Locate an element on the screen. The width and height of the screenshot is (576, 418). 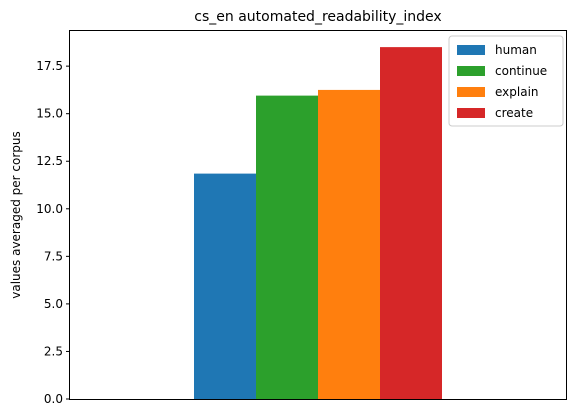
y-tick-label: 7.5 is located at coordinates (53, 256).